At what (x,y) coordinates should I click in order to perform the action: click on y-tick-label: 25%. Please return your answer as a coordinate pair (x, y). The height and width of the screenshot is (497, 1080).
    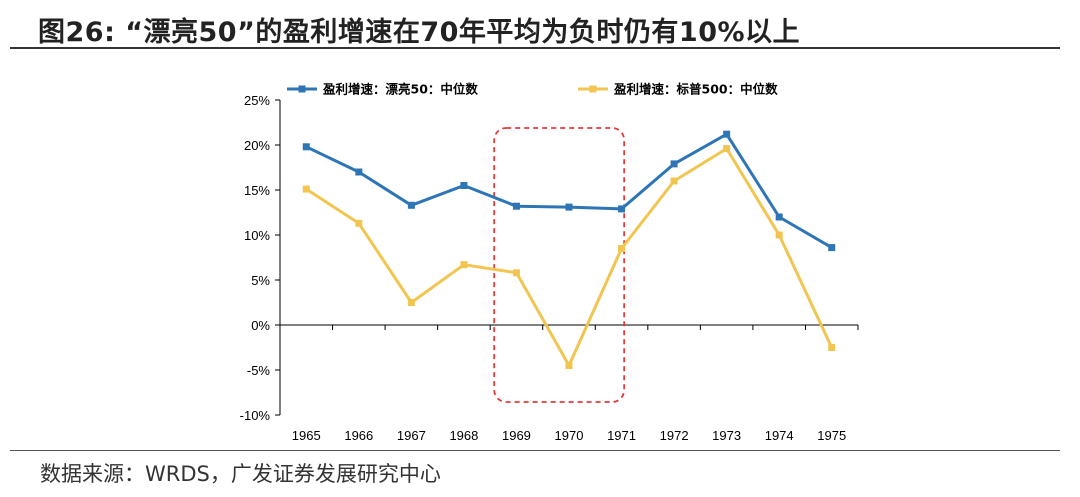
    Looking at the image, I should click on (257, 100).